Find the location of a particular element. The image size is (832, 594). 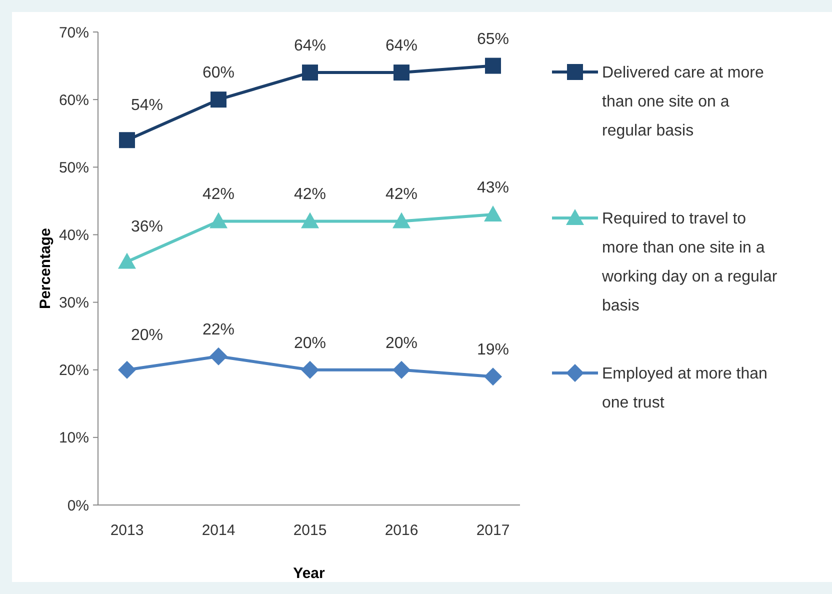

x-tick-label: 2017 is located at coordinates (493, 530).